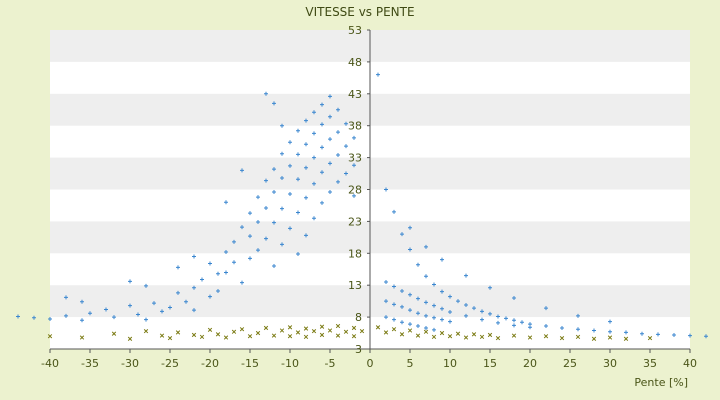 The height and width of the screenshot is (400, 720). I want to click on x-tick-label: 25, so click(570, 363).